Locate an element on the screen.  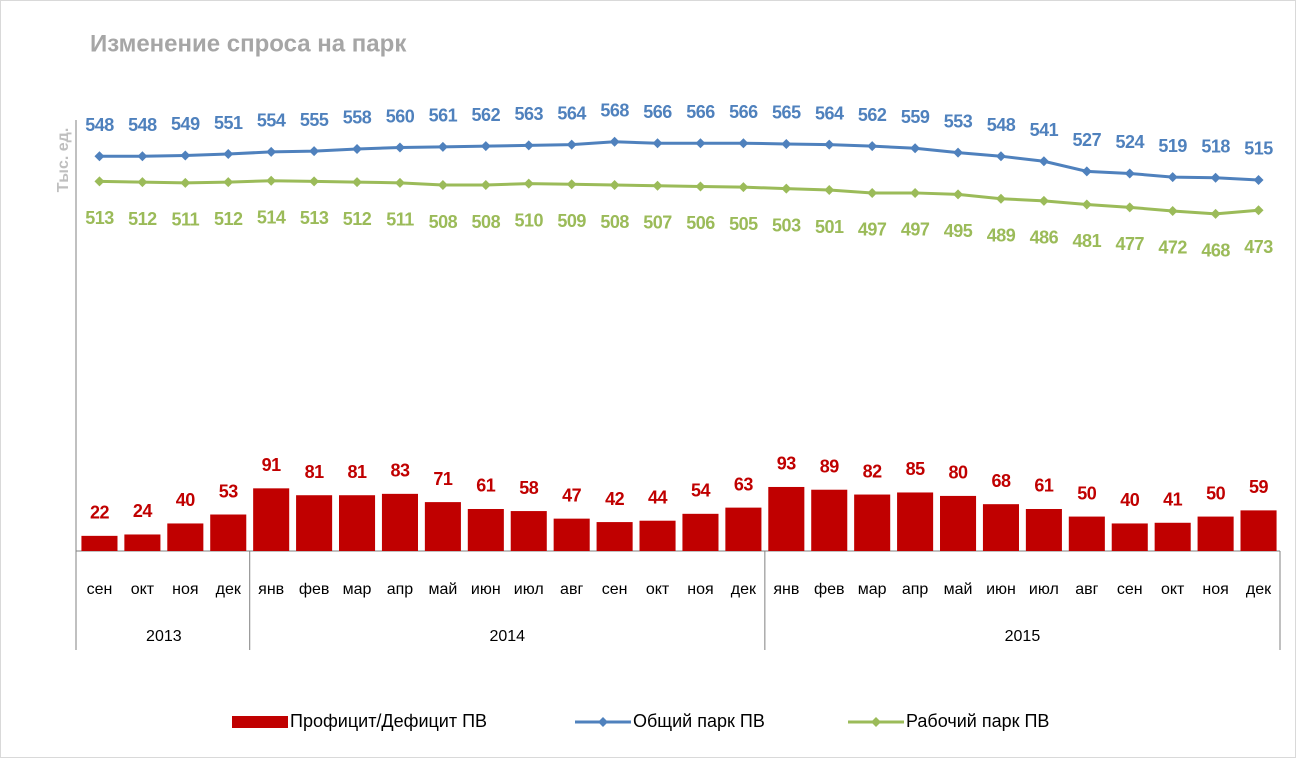
data-label: 22 is located at coordinates (100, 513).